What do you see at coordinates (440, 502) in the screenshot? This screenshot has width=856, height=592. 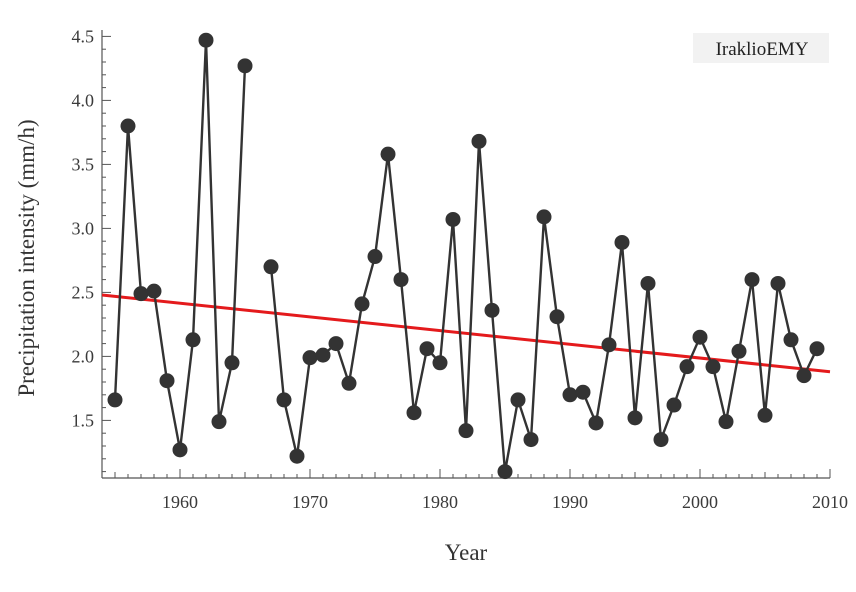 I see `x-tick-label: 1980` at bounding box center [440, 502].